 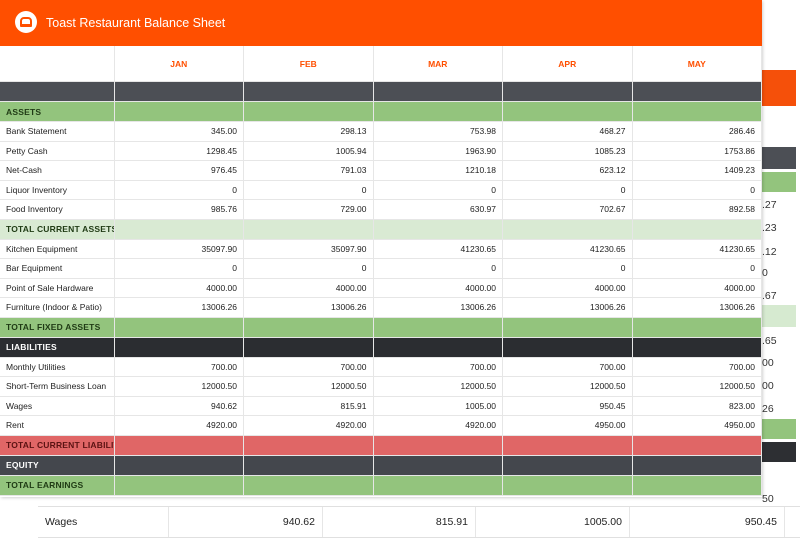 What do you see at coordinates (308, 64) in the screenshot?
I see `month-header: FEB` at bounding box center [308, 64].